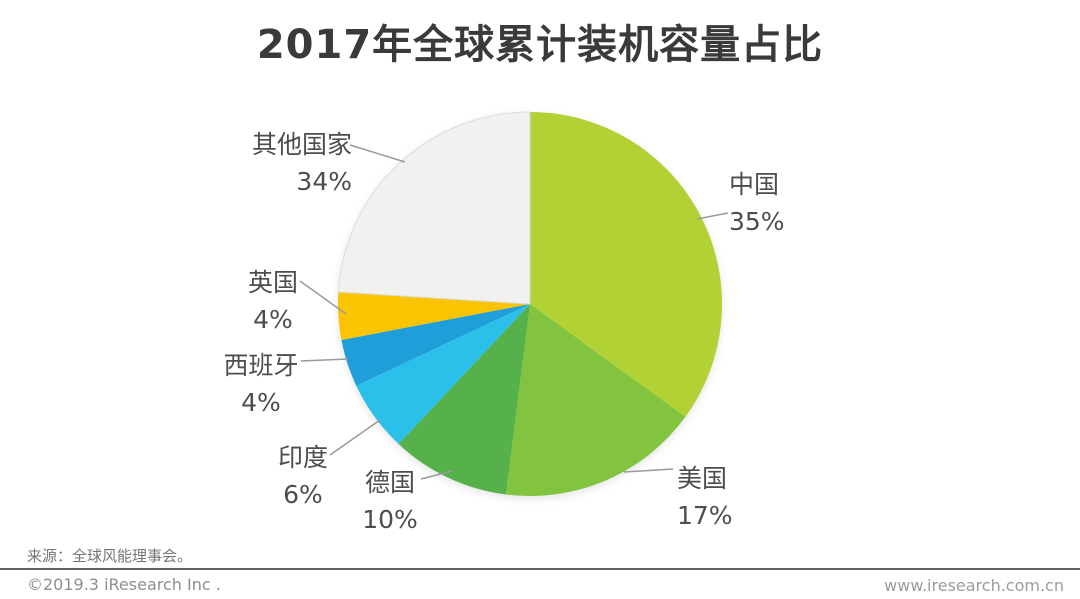  What do you see at coordinates (434, 315) in the screenshot?
I see `pie-slice-uk` at bounding box center [434, 315].